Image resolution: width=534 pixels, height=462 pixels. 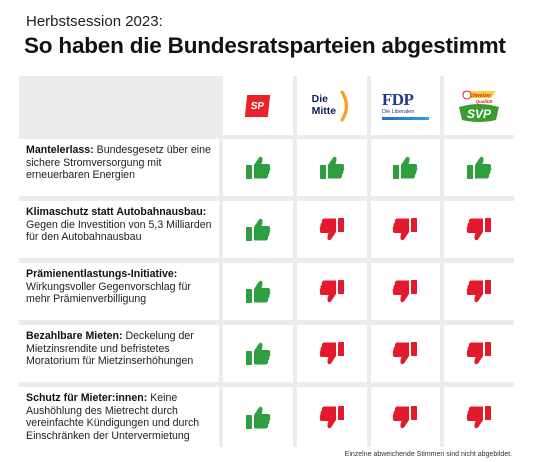 I want to click on row-title: Prämienentlastungs-Initiative:, so click(x=102, y=274).